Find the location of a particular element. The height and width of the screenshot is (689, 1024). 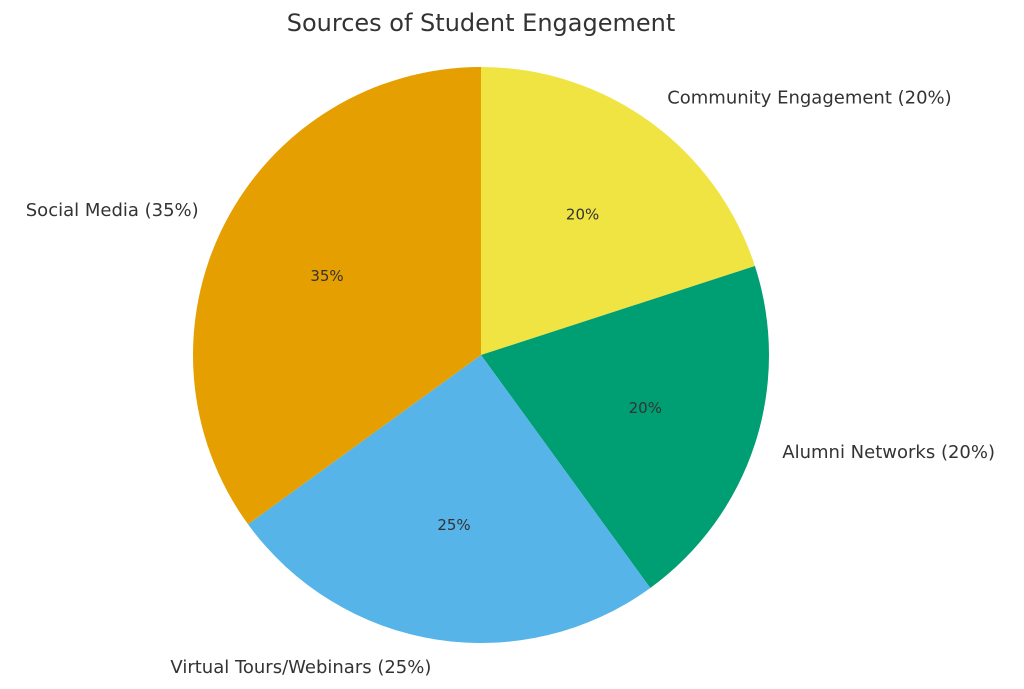

slice-percent-label: 35% is located at coordinates (326, 276).